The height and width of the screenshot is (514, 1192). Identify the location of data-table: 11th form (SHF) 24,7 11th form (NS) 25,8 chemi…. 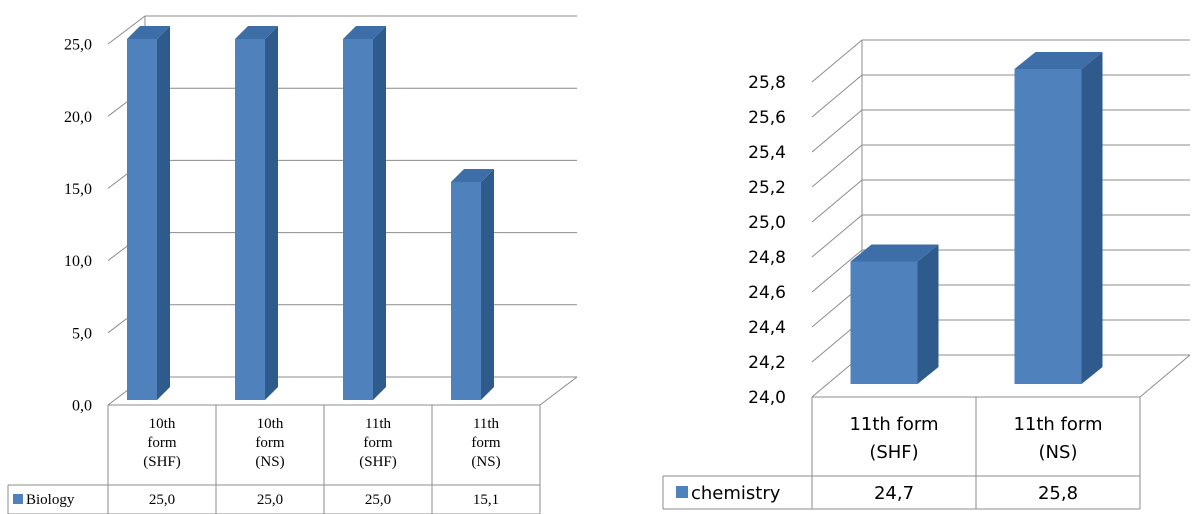
(901, 453).